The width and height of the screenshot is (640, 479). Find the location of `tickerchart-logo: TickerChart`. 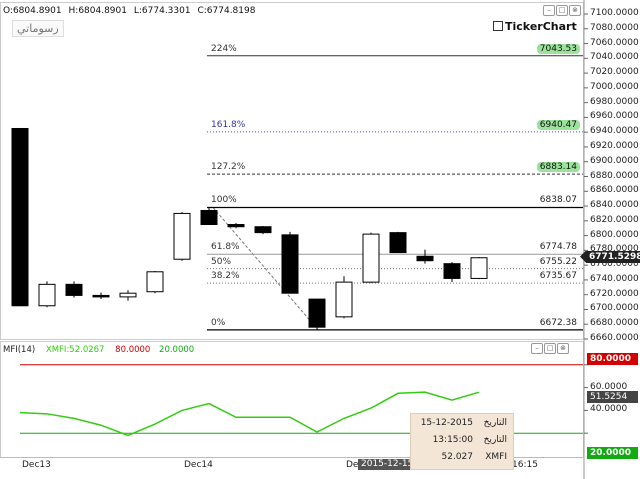

tickerchart-logo: TickerChart is located at coordinates (535, 26).